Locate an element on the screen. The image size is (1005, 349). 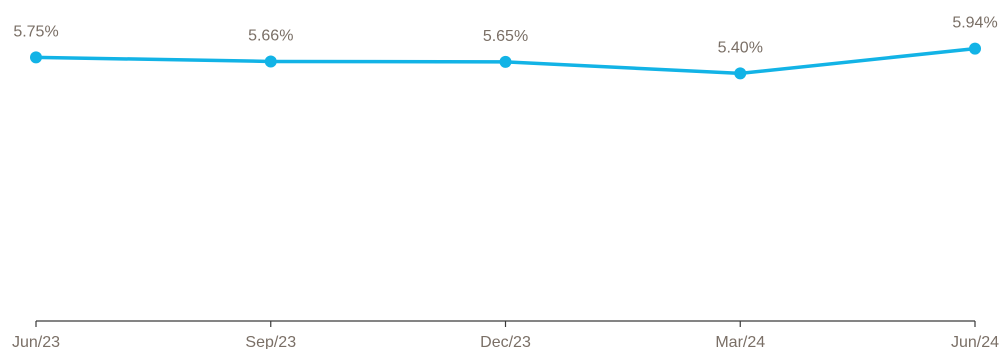
data-label: 5.66% is located at coordinates (270, 35).